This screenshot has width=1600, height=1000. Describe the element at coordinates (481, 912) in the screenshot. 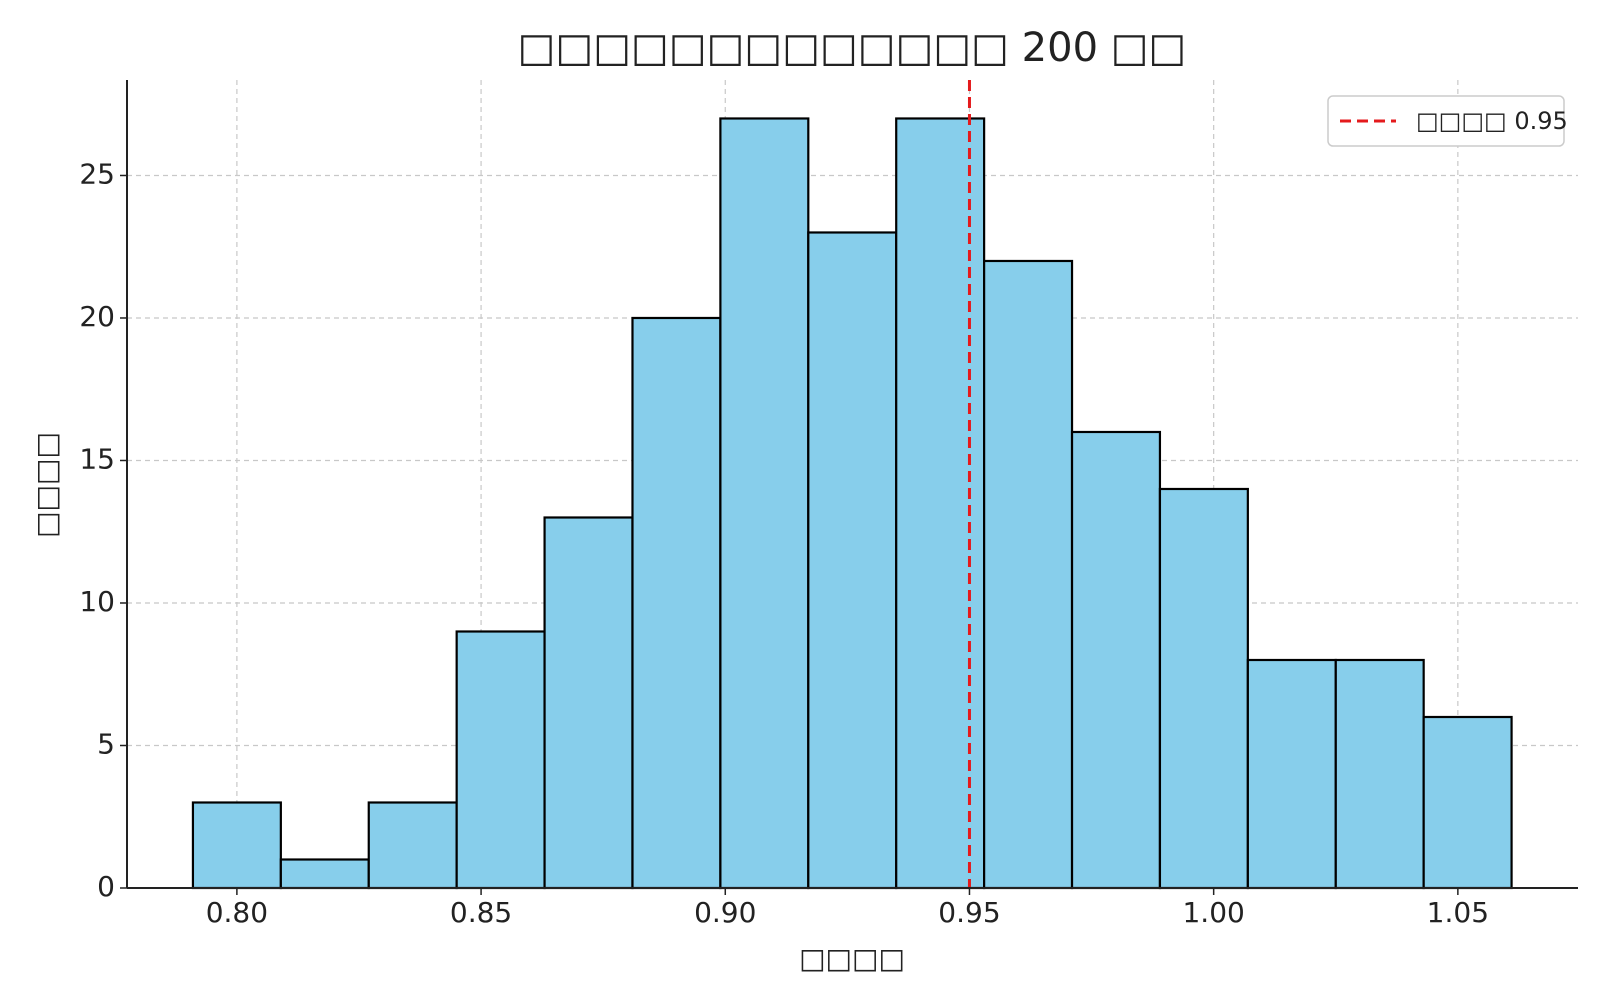

I see `x-tick-label: 0.85` at that location.